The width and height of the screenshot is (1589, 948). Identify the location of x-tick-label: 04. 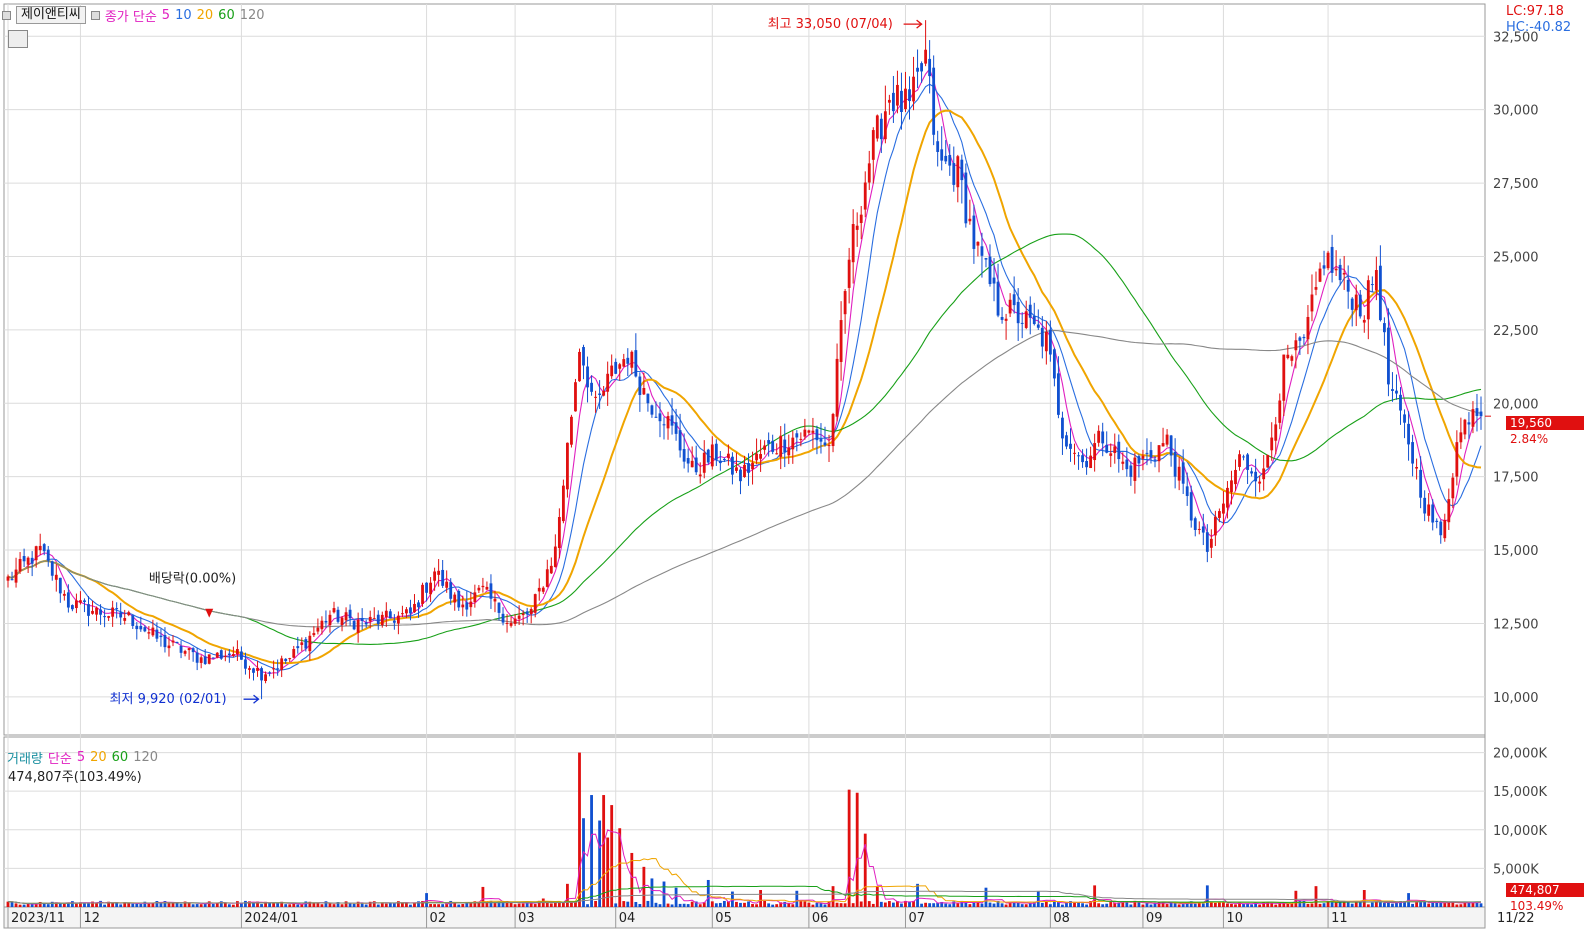
(627, 918).